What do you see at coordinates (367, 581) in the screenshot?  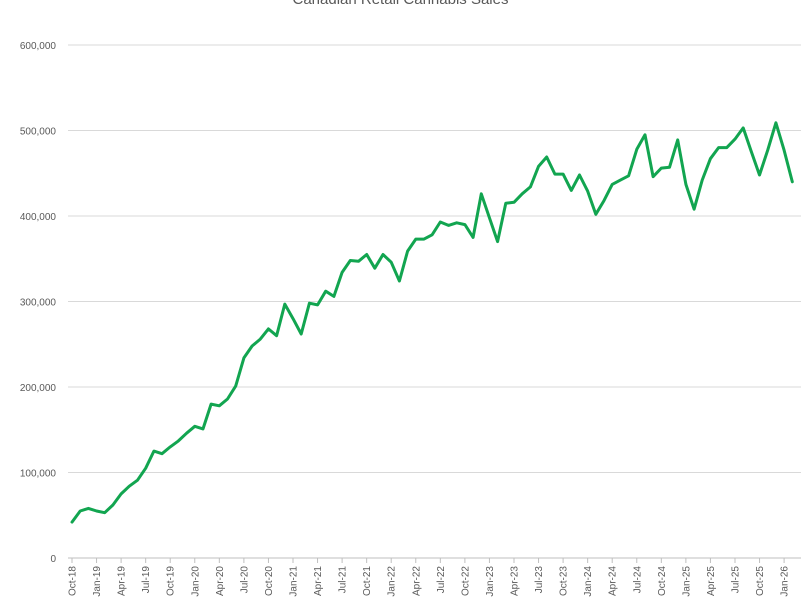 I see `x-tick-label: Oct-21` at bounding box center [367, 581].